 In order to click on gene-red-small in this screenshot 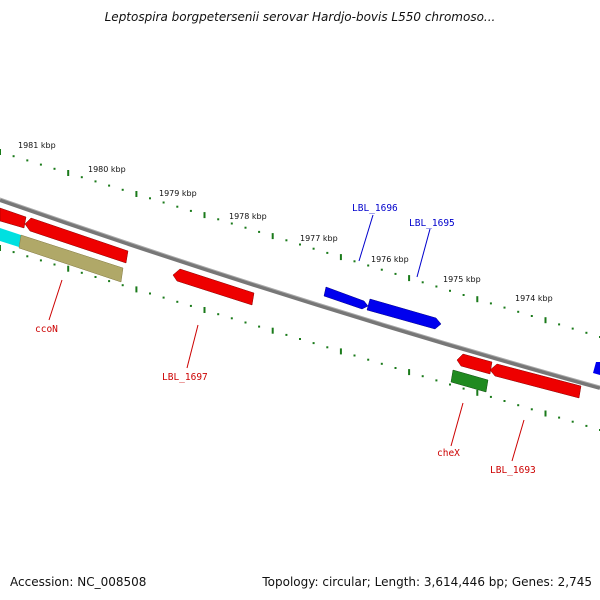, I will do `click(474, 364)`.